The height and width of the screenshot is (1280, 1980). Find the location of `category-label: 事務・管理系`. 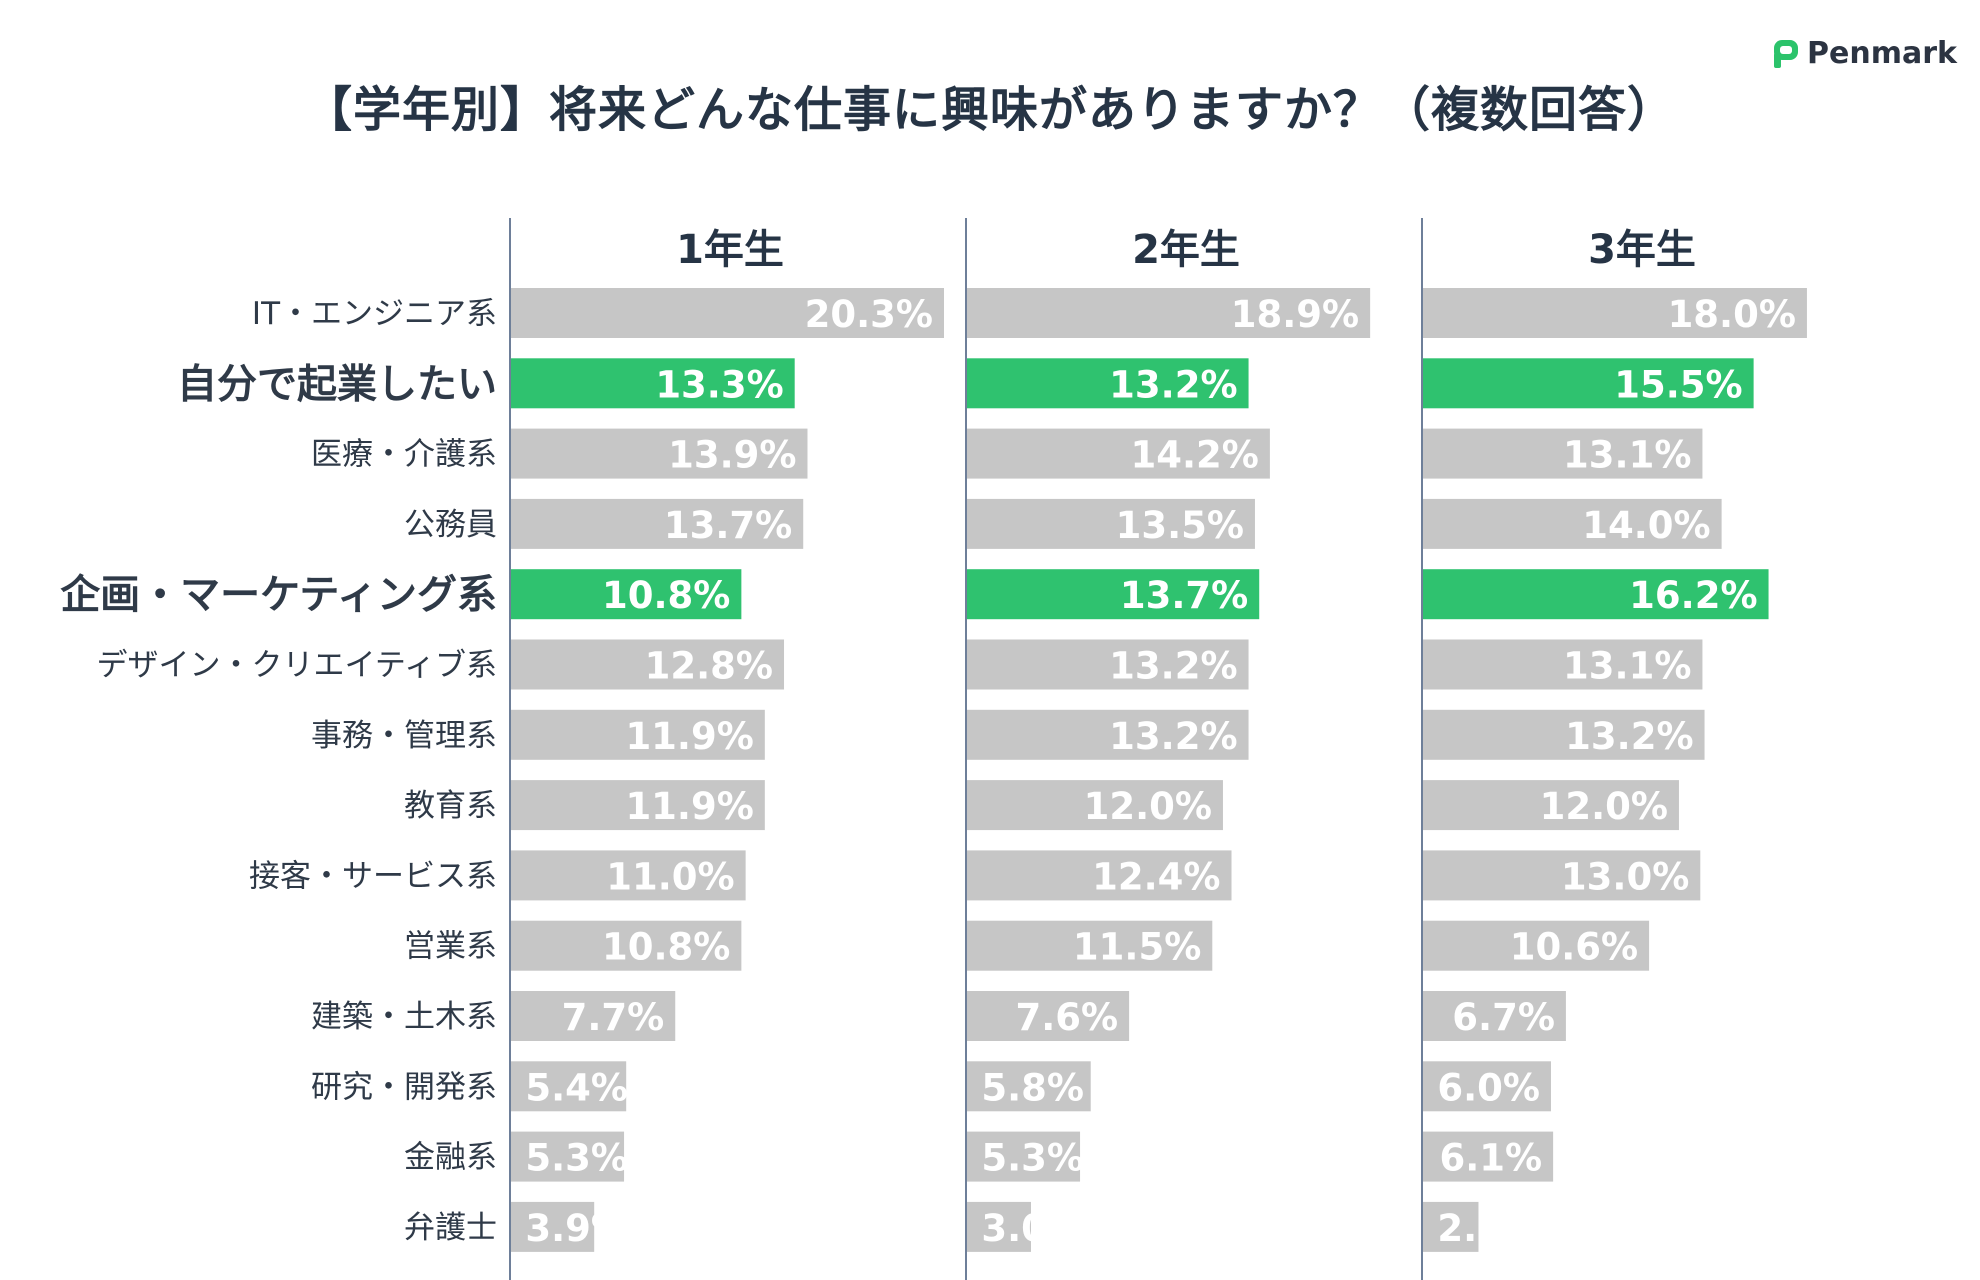

category-label: 事務・管理系 is located at coordinates (404, 736).